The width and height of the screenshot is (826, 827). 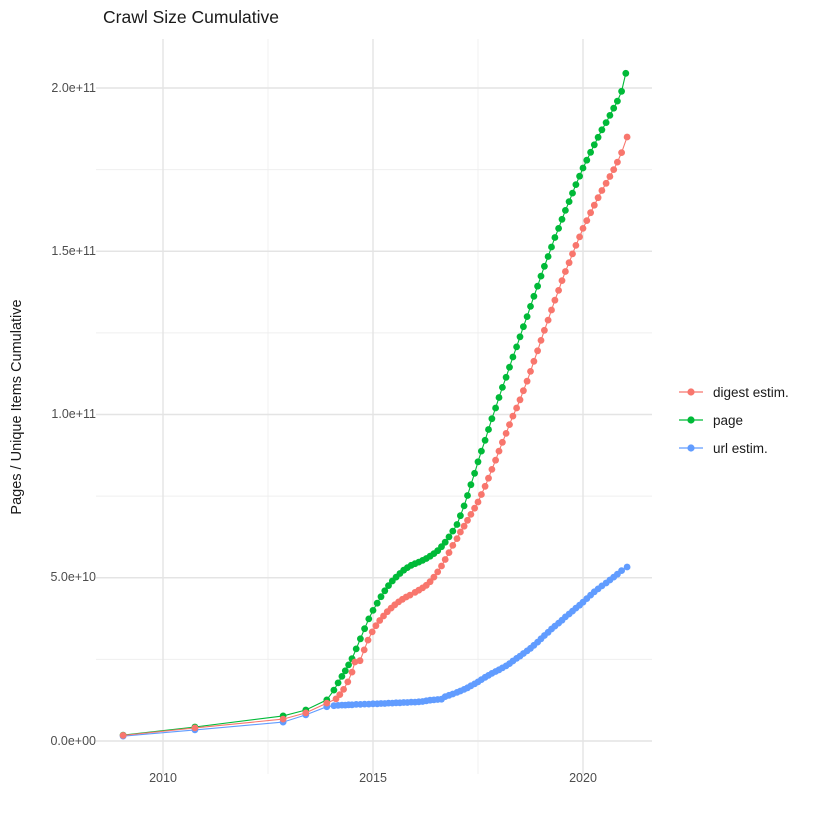 I want to click on legend-item-url-estim: url estim., so click(x=733, y=448).